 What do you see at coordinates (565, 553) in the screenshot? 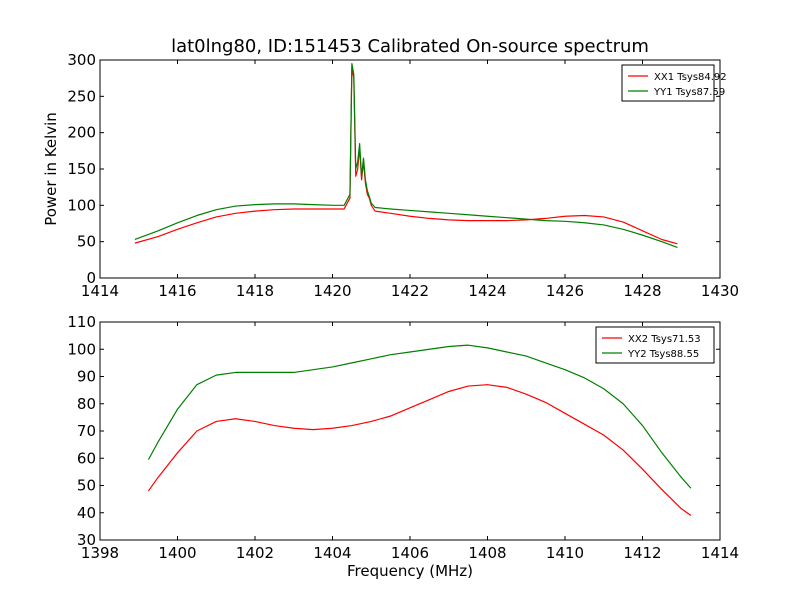
I see `x-tick-label: 1410` at bounding box center [565, 553].